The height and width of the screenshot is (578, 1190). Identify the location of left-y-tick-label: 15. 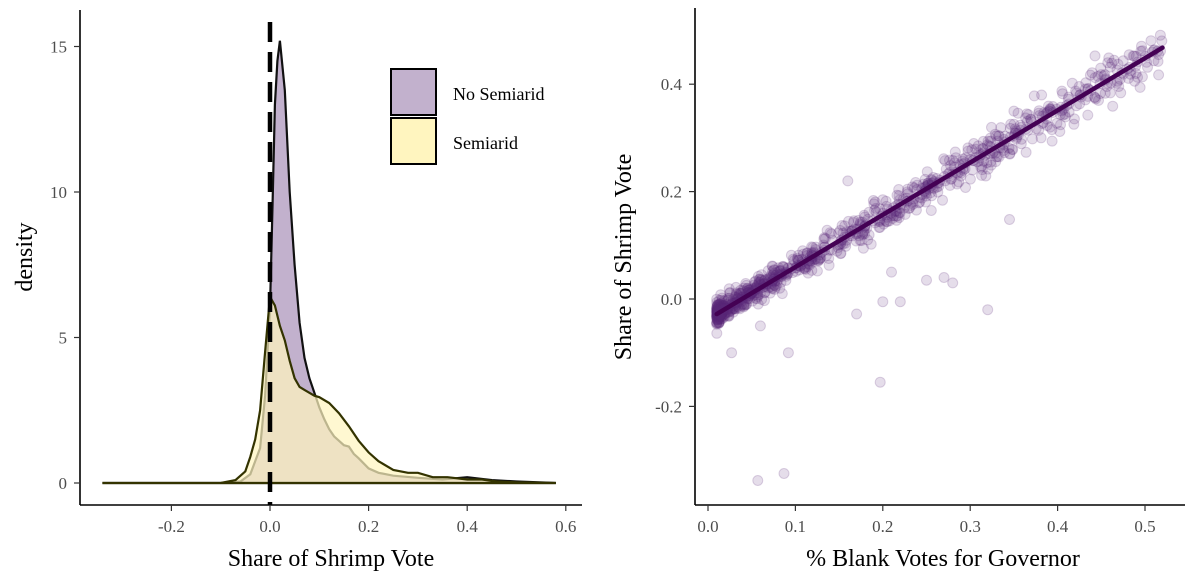
(58, 47).